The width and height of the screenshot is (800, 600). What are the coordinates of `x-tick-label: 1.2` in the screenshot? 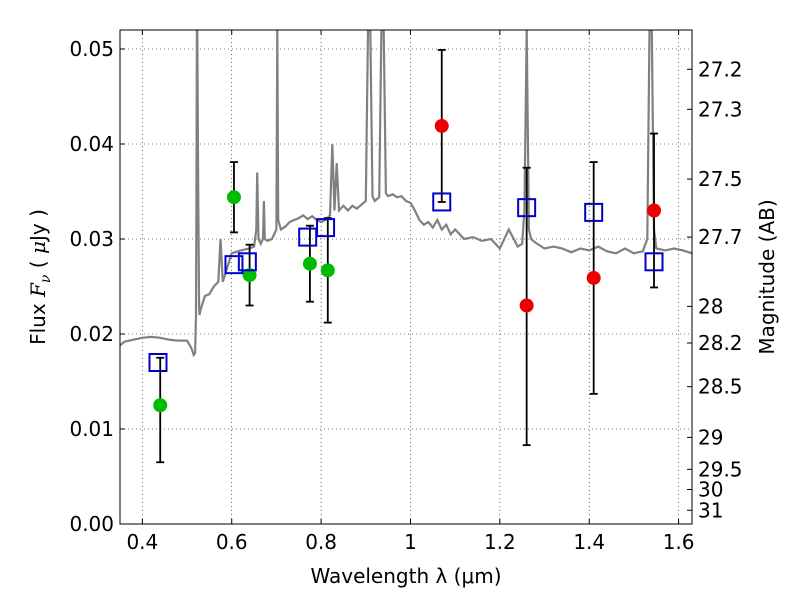 It's located at (500, 542).